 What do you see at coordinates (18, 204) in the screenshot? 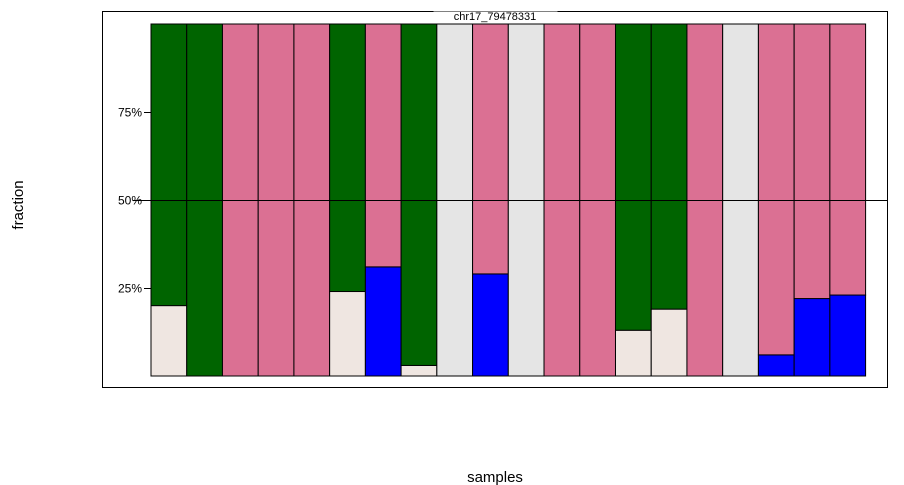
I see `y-axis-label: fraction` at bounding box center [18, 204].